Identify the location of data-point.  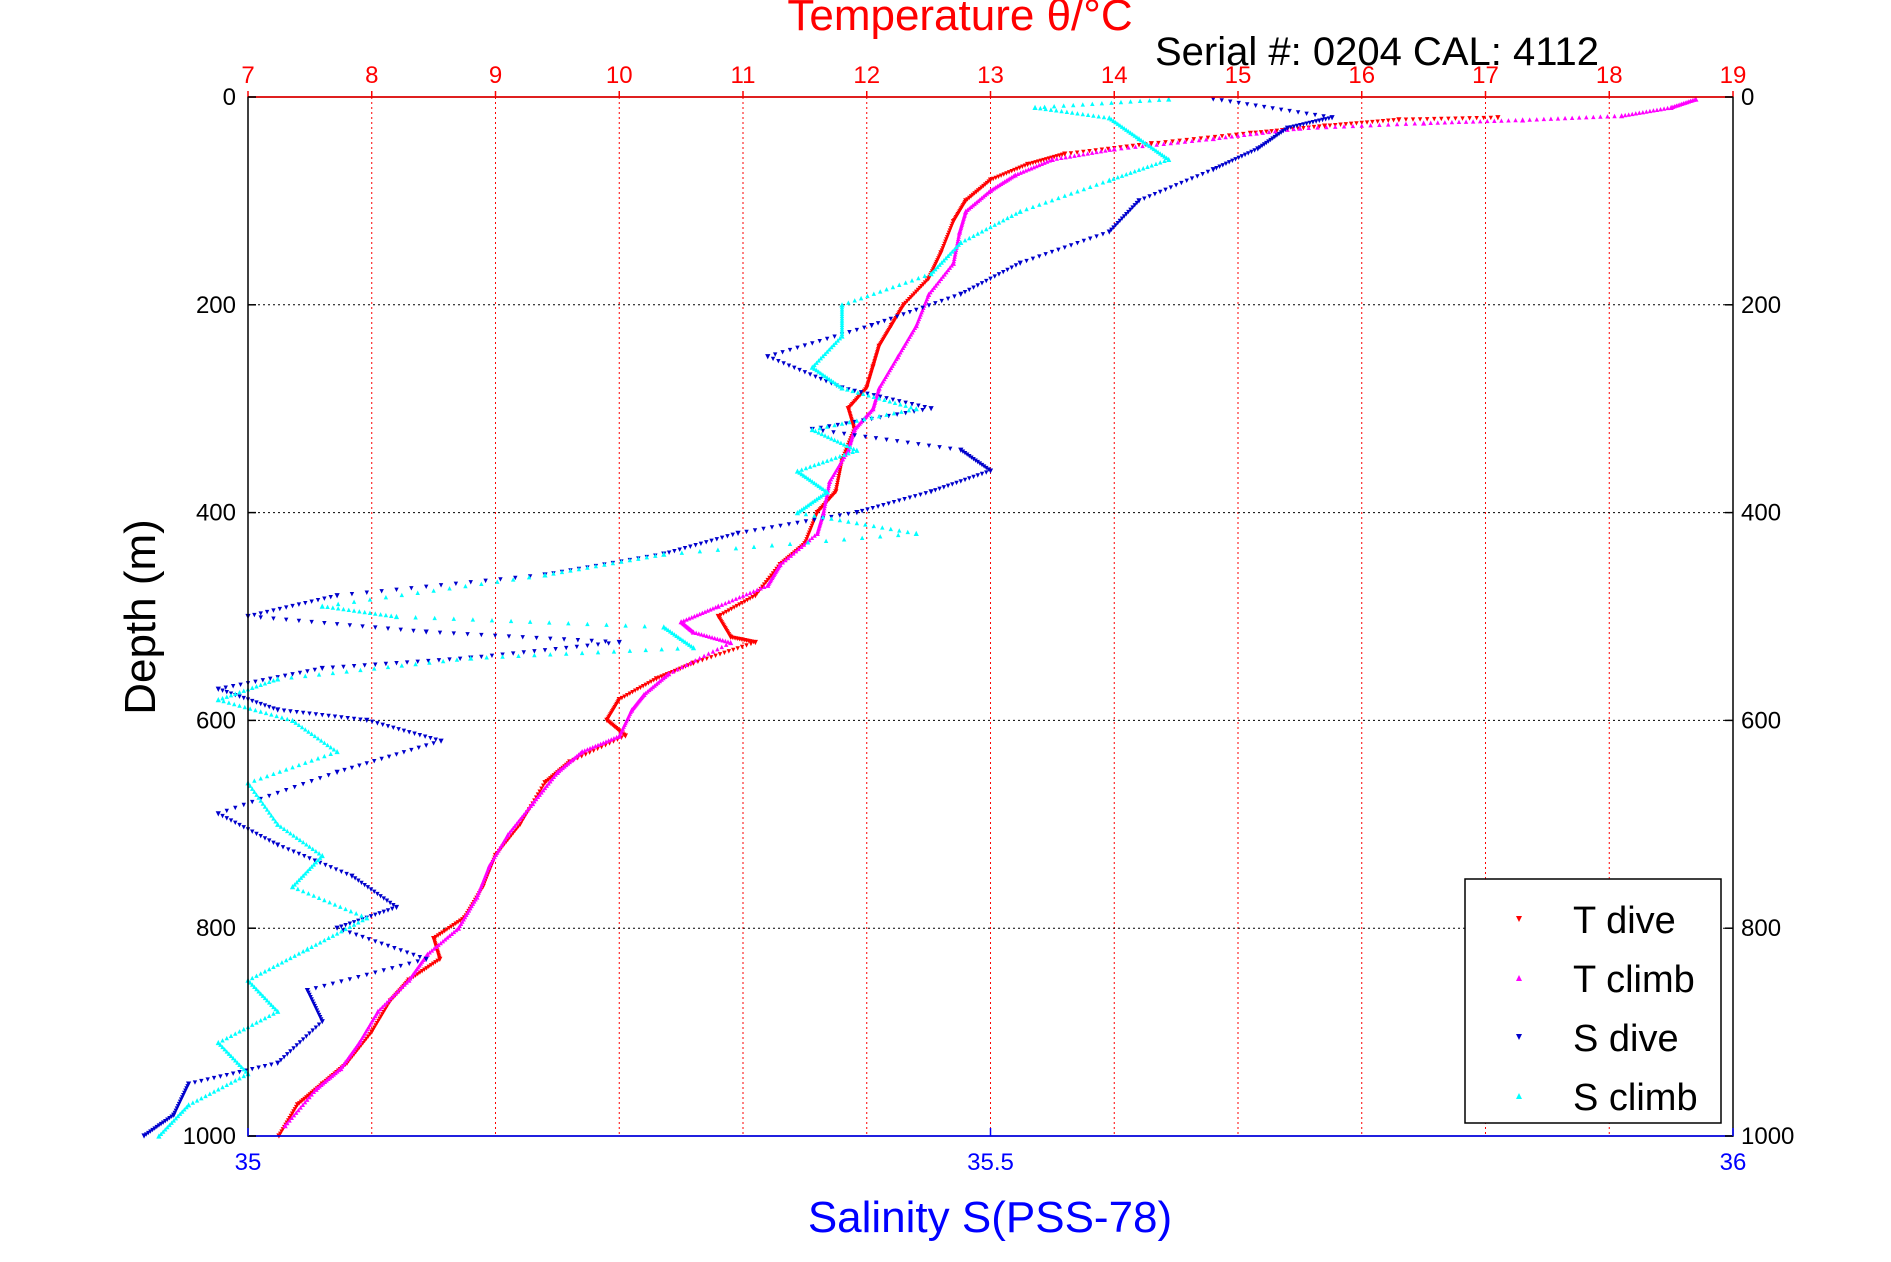
(1523, 120).